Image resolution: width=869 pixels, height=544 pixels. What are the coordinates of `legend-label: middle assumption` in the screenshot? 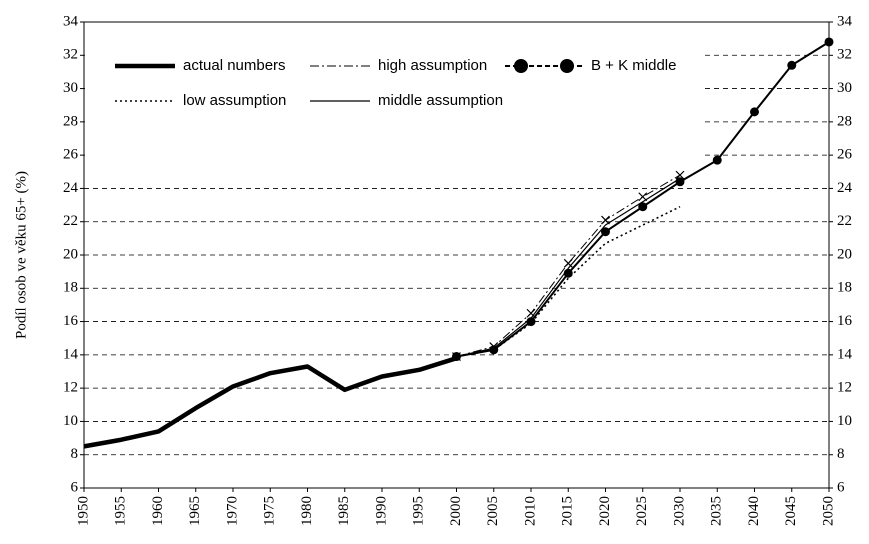 It's located at (440, 100).